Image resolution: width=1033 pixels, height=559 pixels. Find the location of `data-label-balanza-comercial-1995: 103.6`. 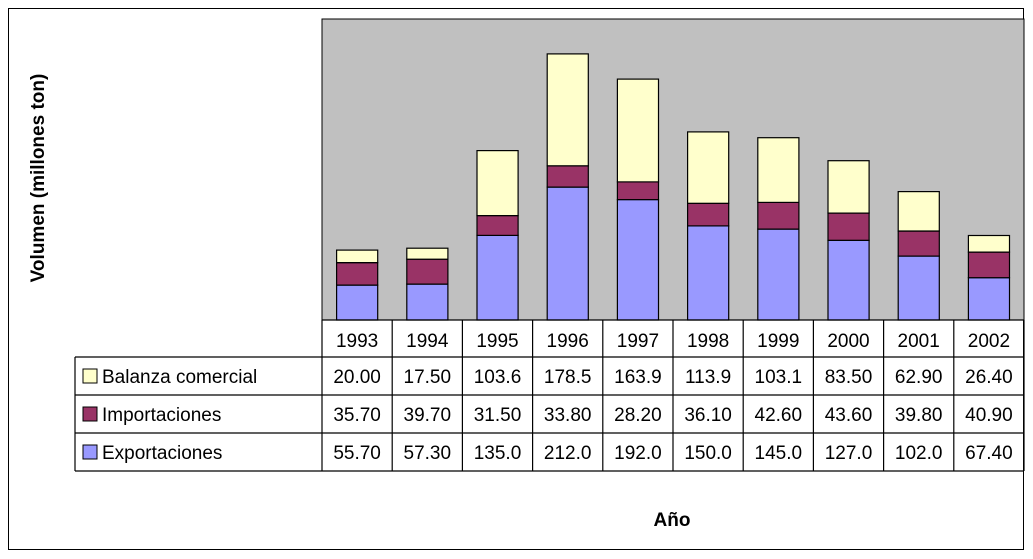

data-label-balanza-comercial-1995: 103.6 is located at coordinates (498, 377).